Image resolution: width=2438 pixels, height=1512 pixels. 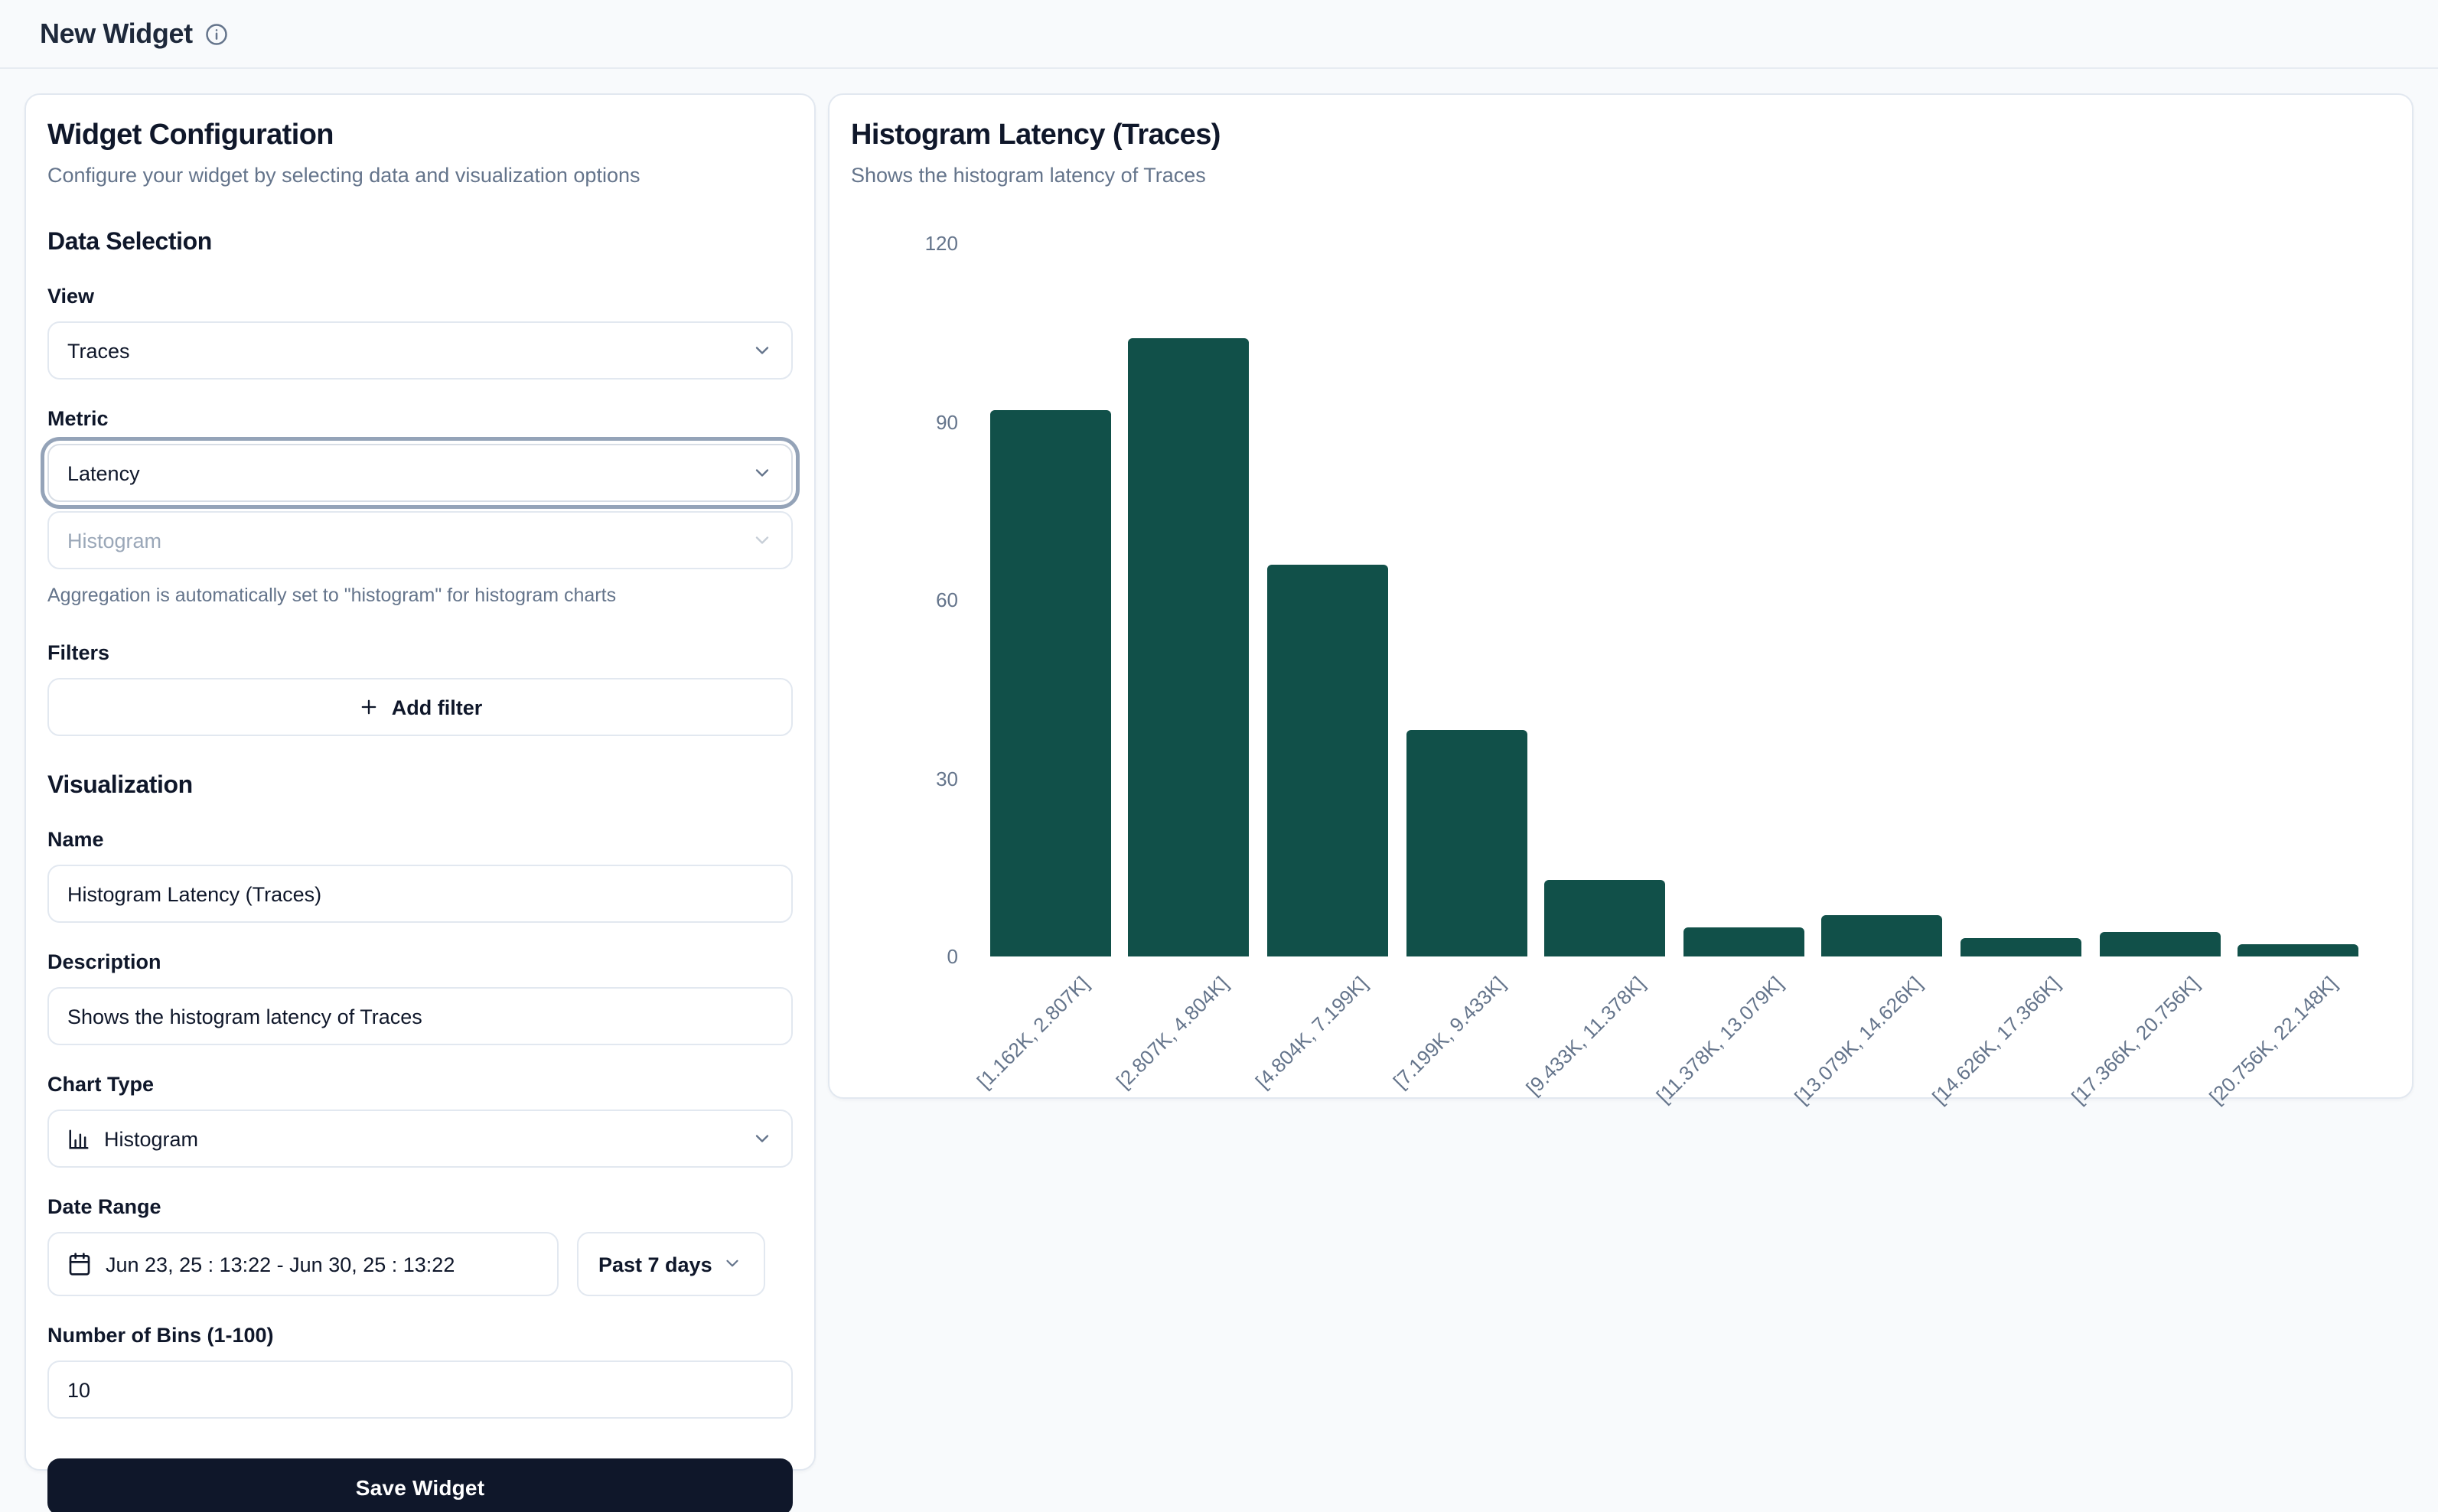 What do you see at coordinates (1450, 1032) in the screenshot?
I see `x-axis-tick-label: [7.199K, 9.433K]` at bounding box center [1450, 1032].